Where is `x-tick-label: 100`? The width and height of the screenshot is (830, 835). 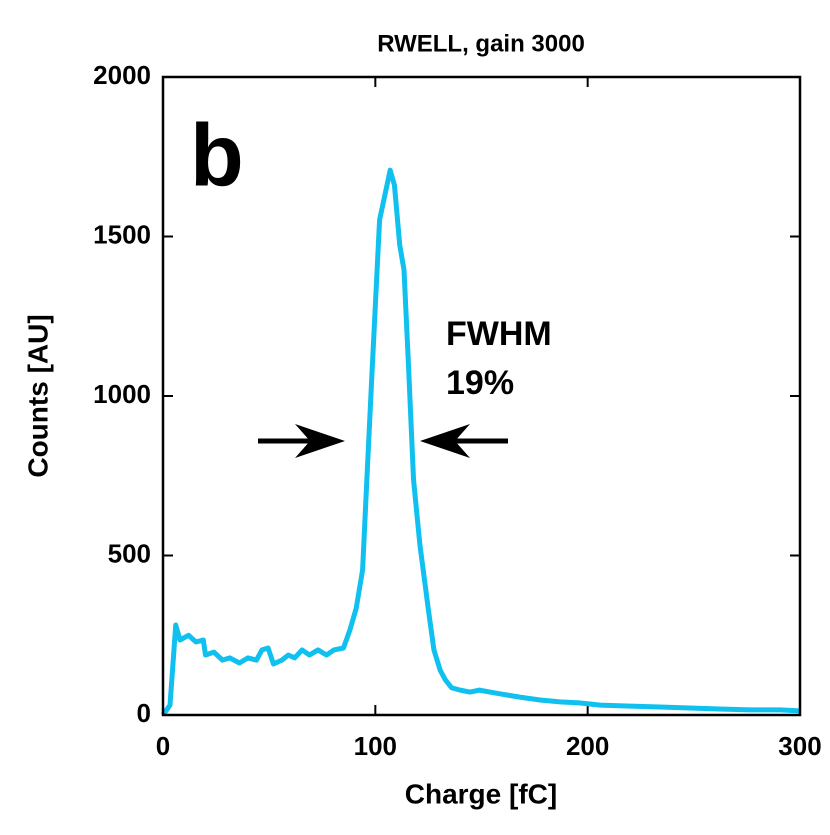 x-tick-label: 100 is located at coordinates (375, 746).